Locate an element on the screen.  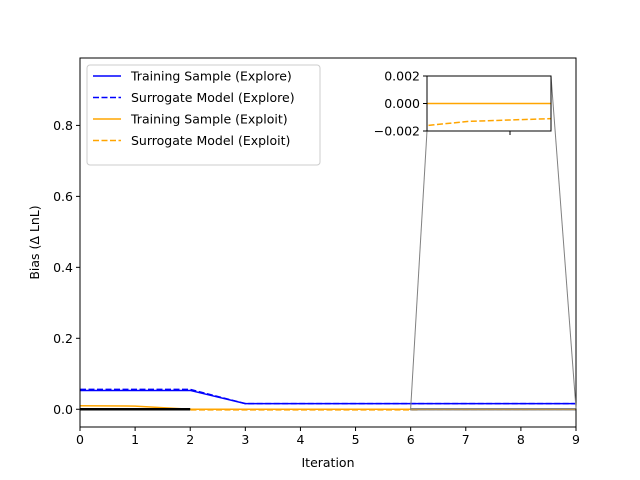
x-tick-label: 1 is located at coordinates (135, 439).